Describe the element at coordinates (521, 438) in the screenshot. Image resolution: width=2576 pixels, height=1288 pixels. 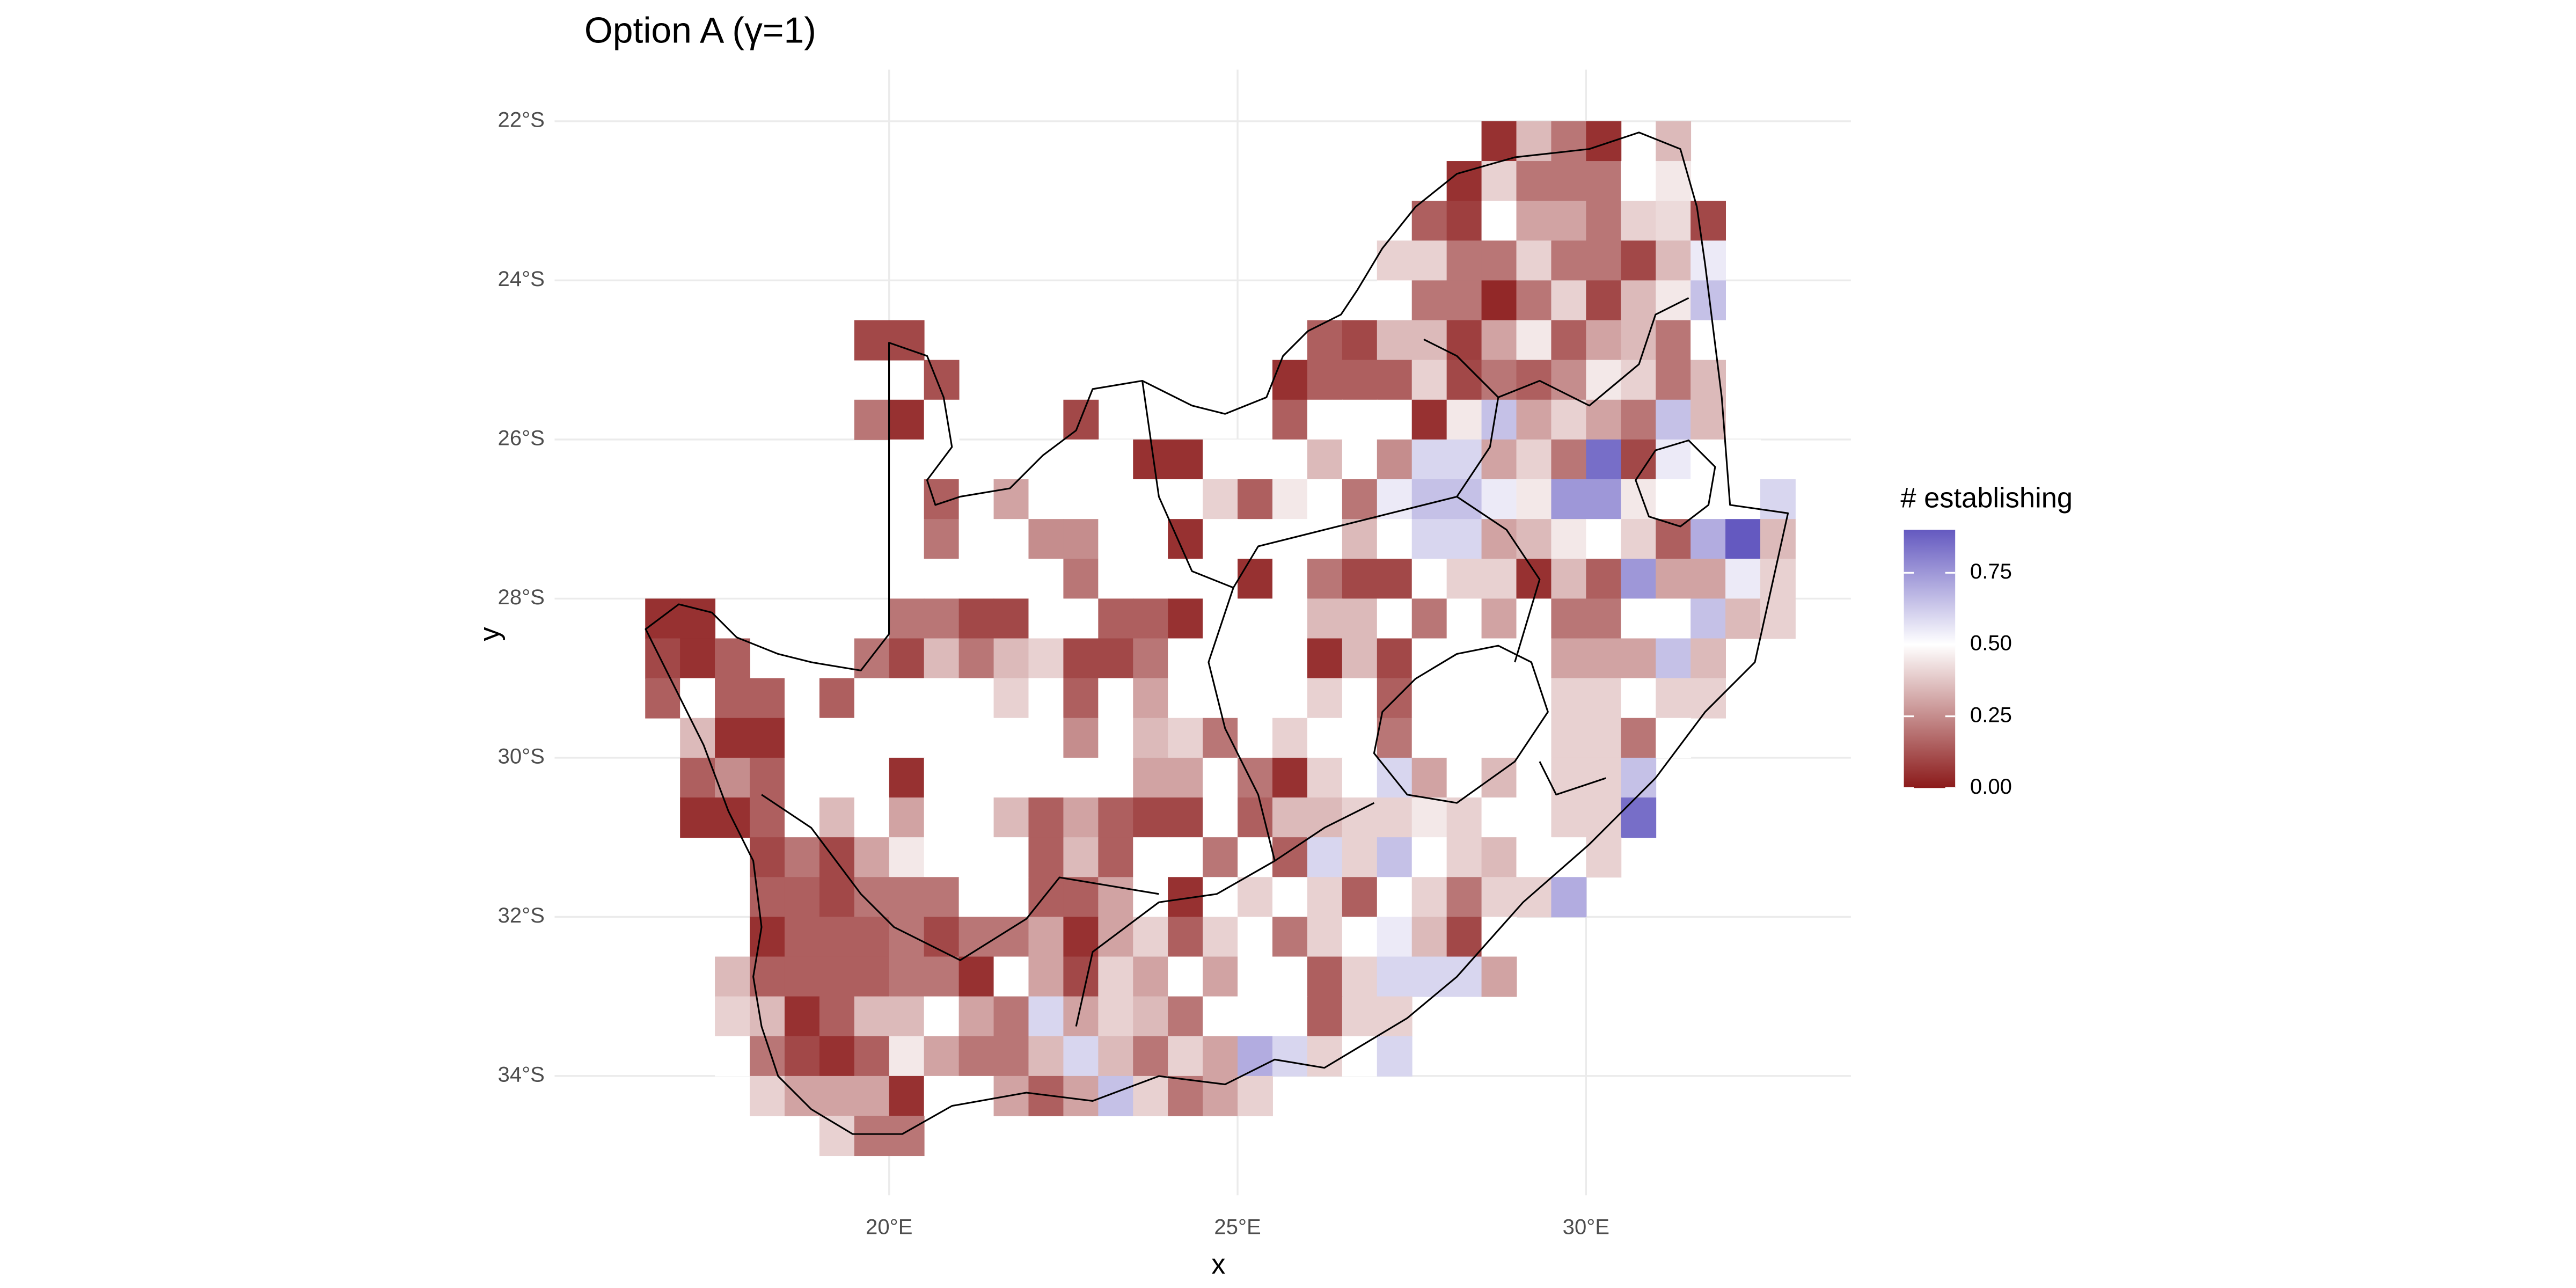
I see `y-tick-label: 26°S` at that location.